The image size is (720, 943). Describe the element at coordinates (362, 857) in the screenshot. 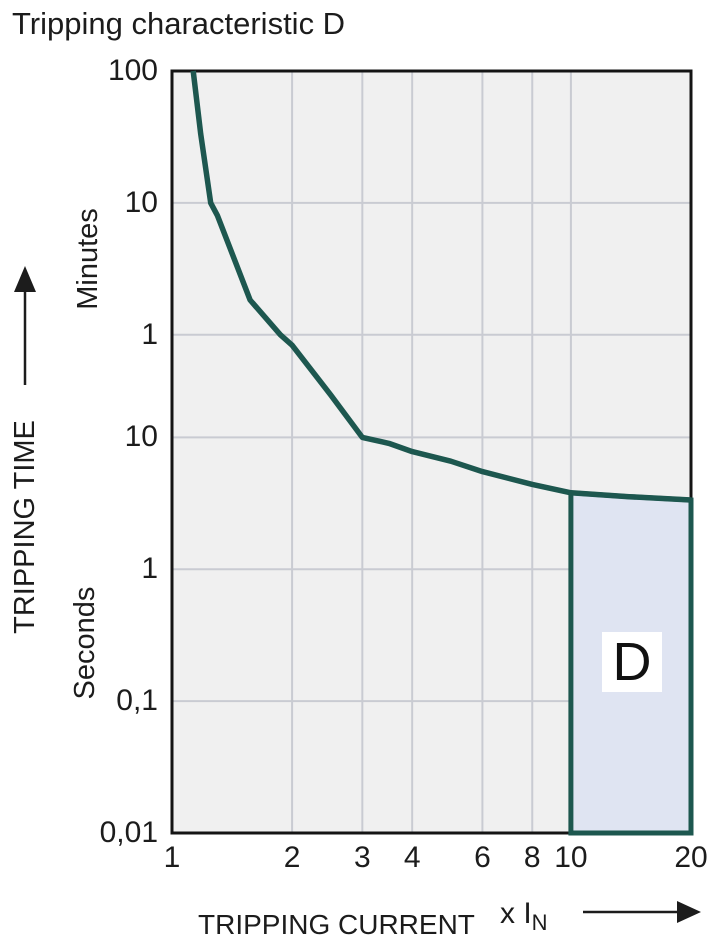

I see `x-tick-label: 3` at that location.